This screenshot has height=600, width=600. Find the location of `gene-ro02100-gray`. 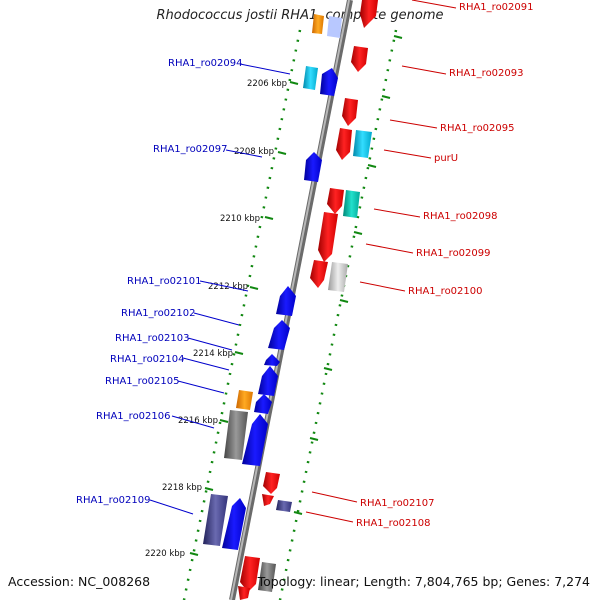

gene-ro02100-gray is located at coordinates (338, 277).